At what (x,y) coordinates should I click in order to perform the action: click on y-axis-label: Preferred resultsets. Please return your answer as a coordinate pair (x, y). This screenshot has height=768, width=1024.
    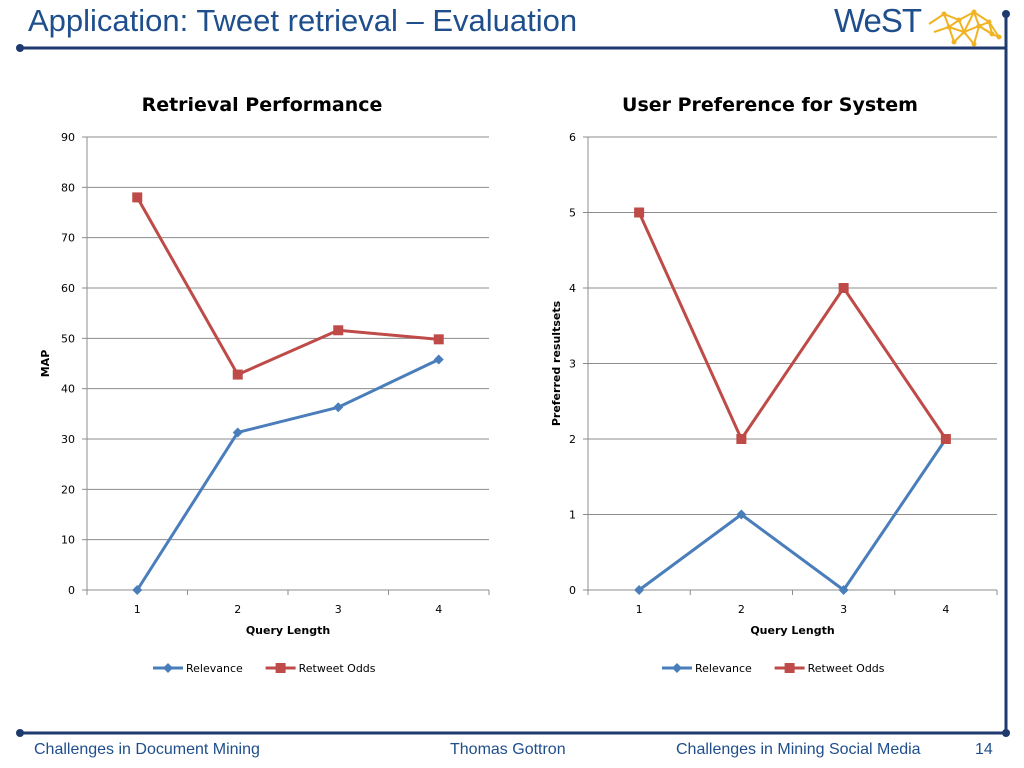
    Looking at the image, I should click on (556, 363).